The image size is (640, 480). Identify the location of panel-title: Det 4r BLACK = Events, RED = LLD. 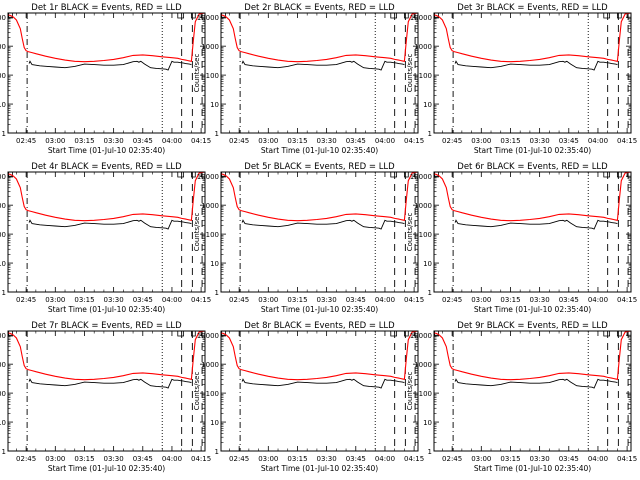
(106, 167).